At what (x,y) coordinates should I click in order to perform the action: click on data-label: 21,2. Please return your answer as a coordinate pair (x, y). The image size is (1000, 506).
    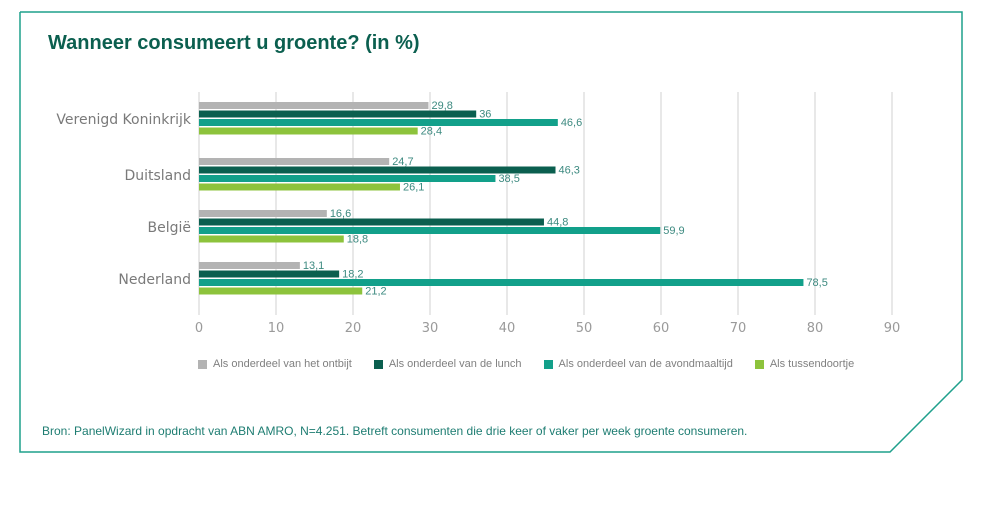
    Looking at the image, I should click on (375, 292).